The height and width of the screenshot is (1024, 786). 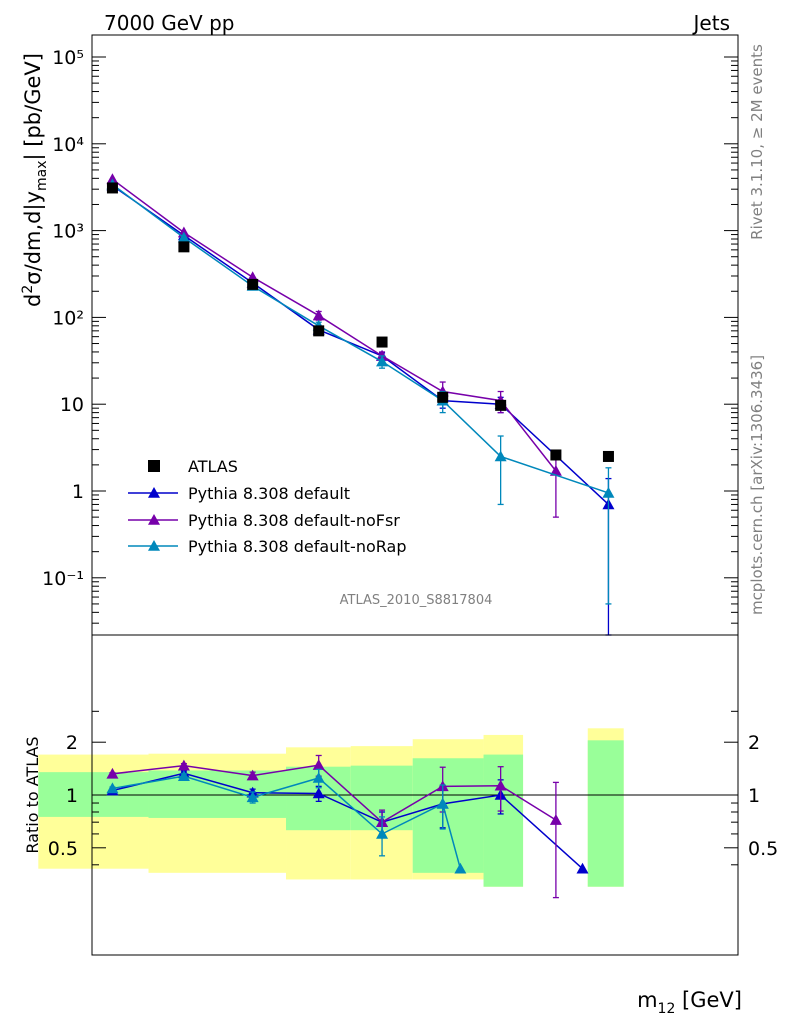 What do you see at coordinates (63, 579) in the screenshot?
I see `upper-ytick-label: 10⁻¹` at bounding box center [63, 579].